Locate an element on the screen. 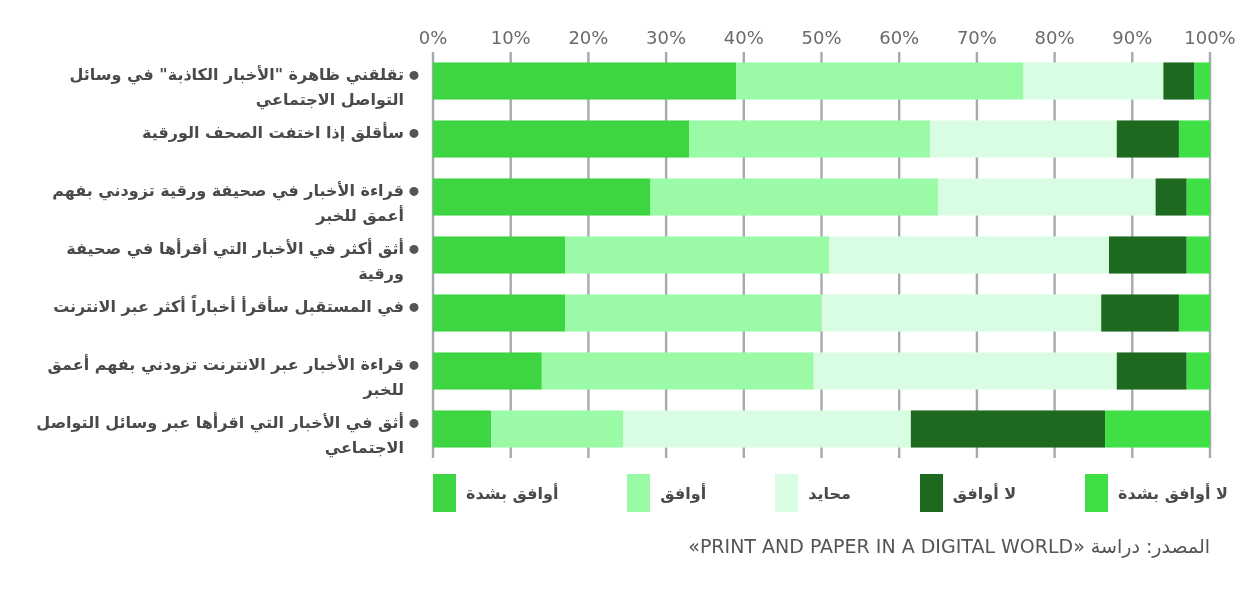  legend-label: أوافق بشدة is located at coordinates (512, 493).